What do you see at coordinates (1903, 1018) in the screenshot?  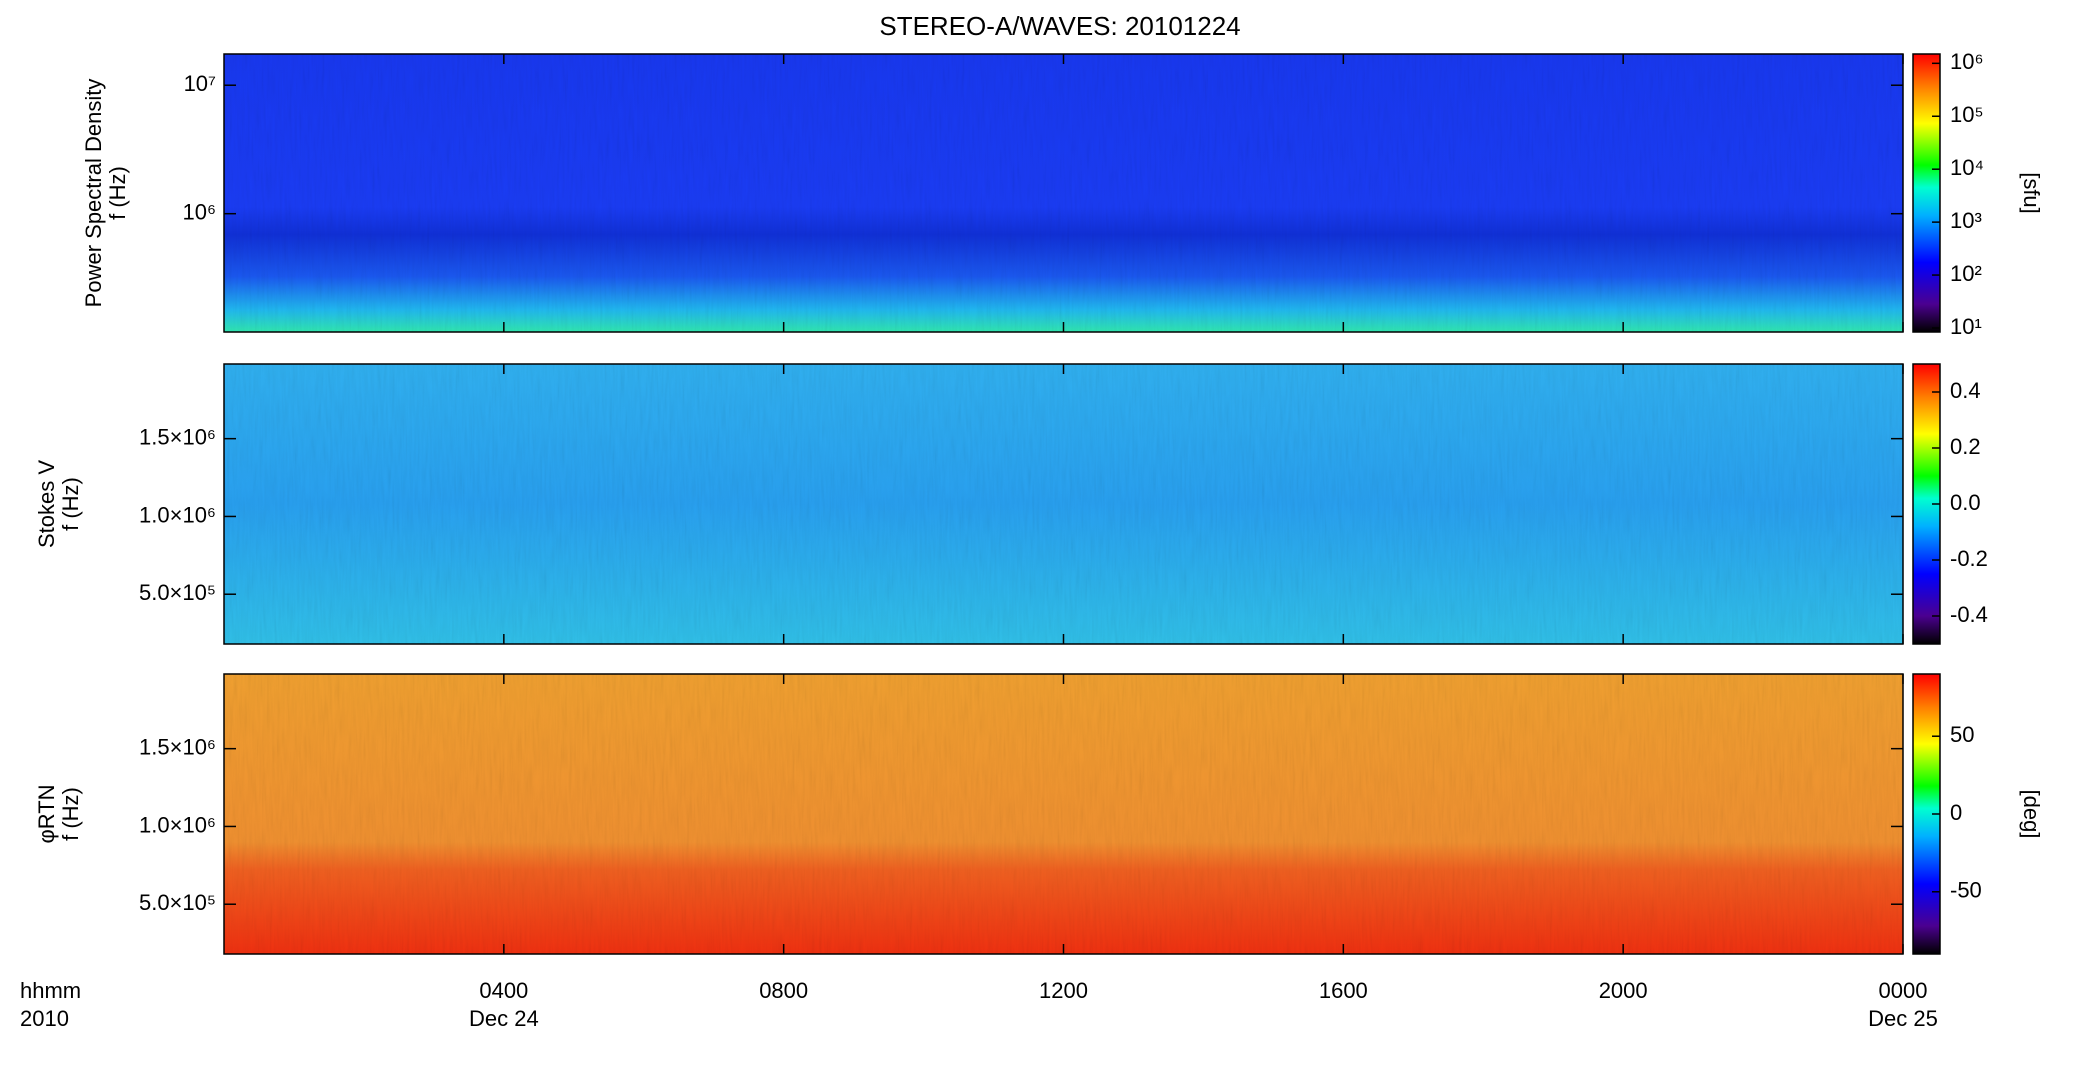 I see `x-date-label: Dec 25` at bounding box center [1903, 1018].